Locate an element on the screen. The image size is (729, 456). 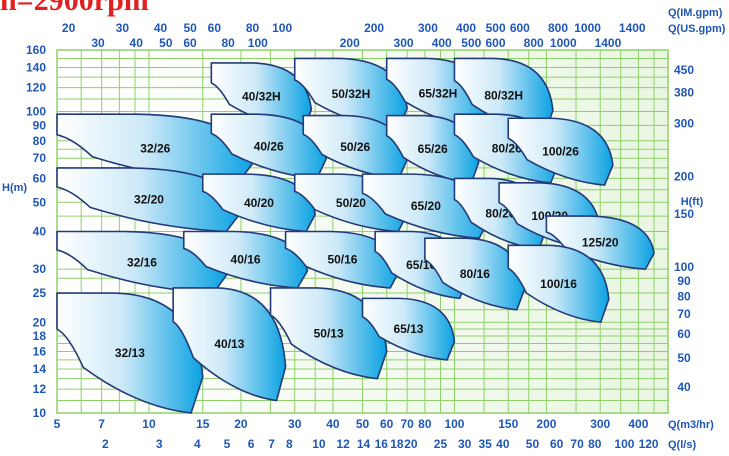
pump-model-label: 100/16 is located at coordinates (558, 284).